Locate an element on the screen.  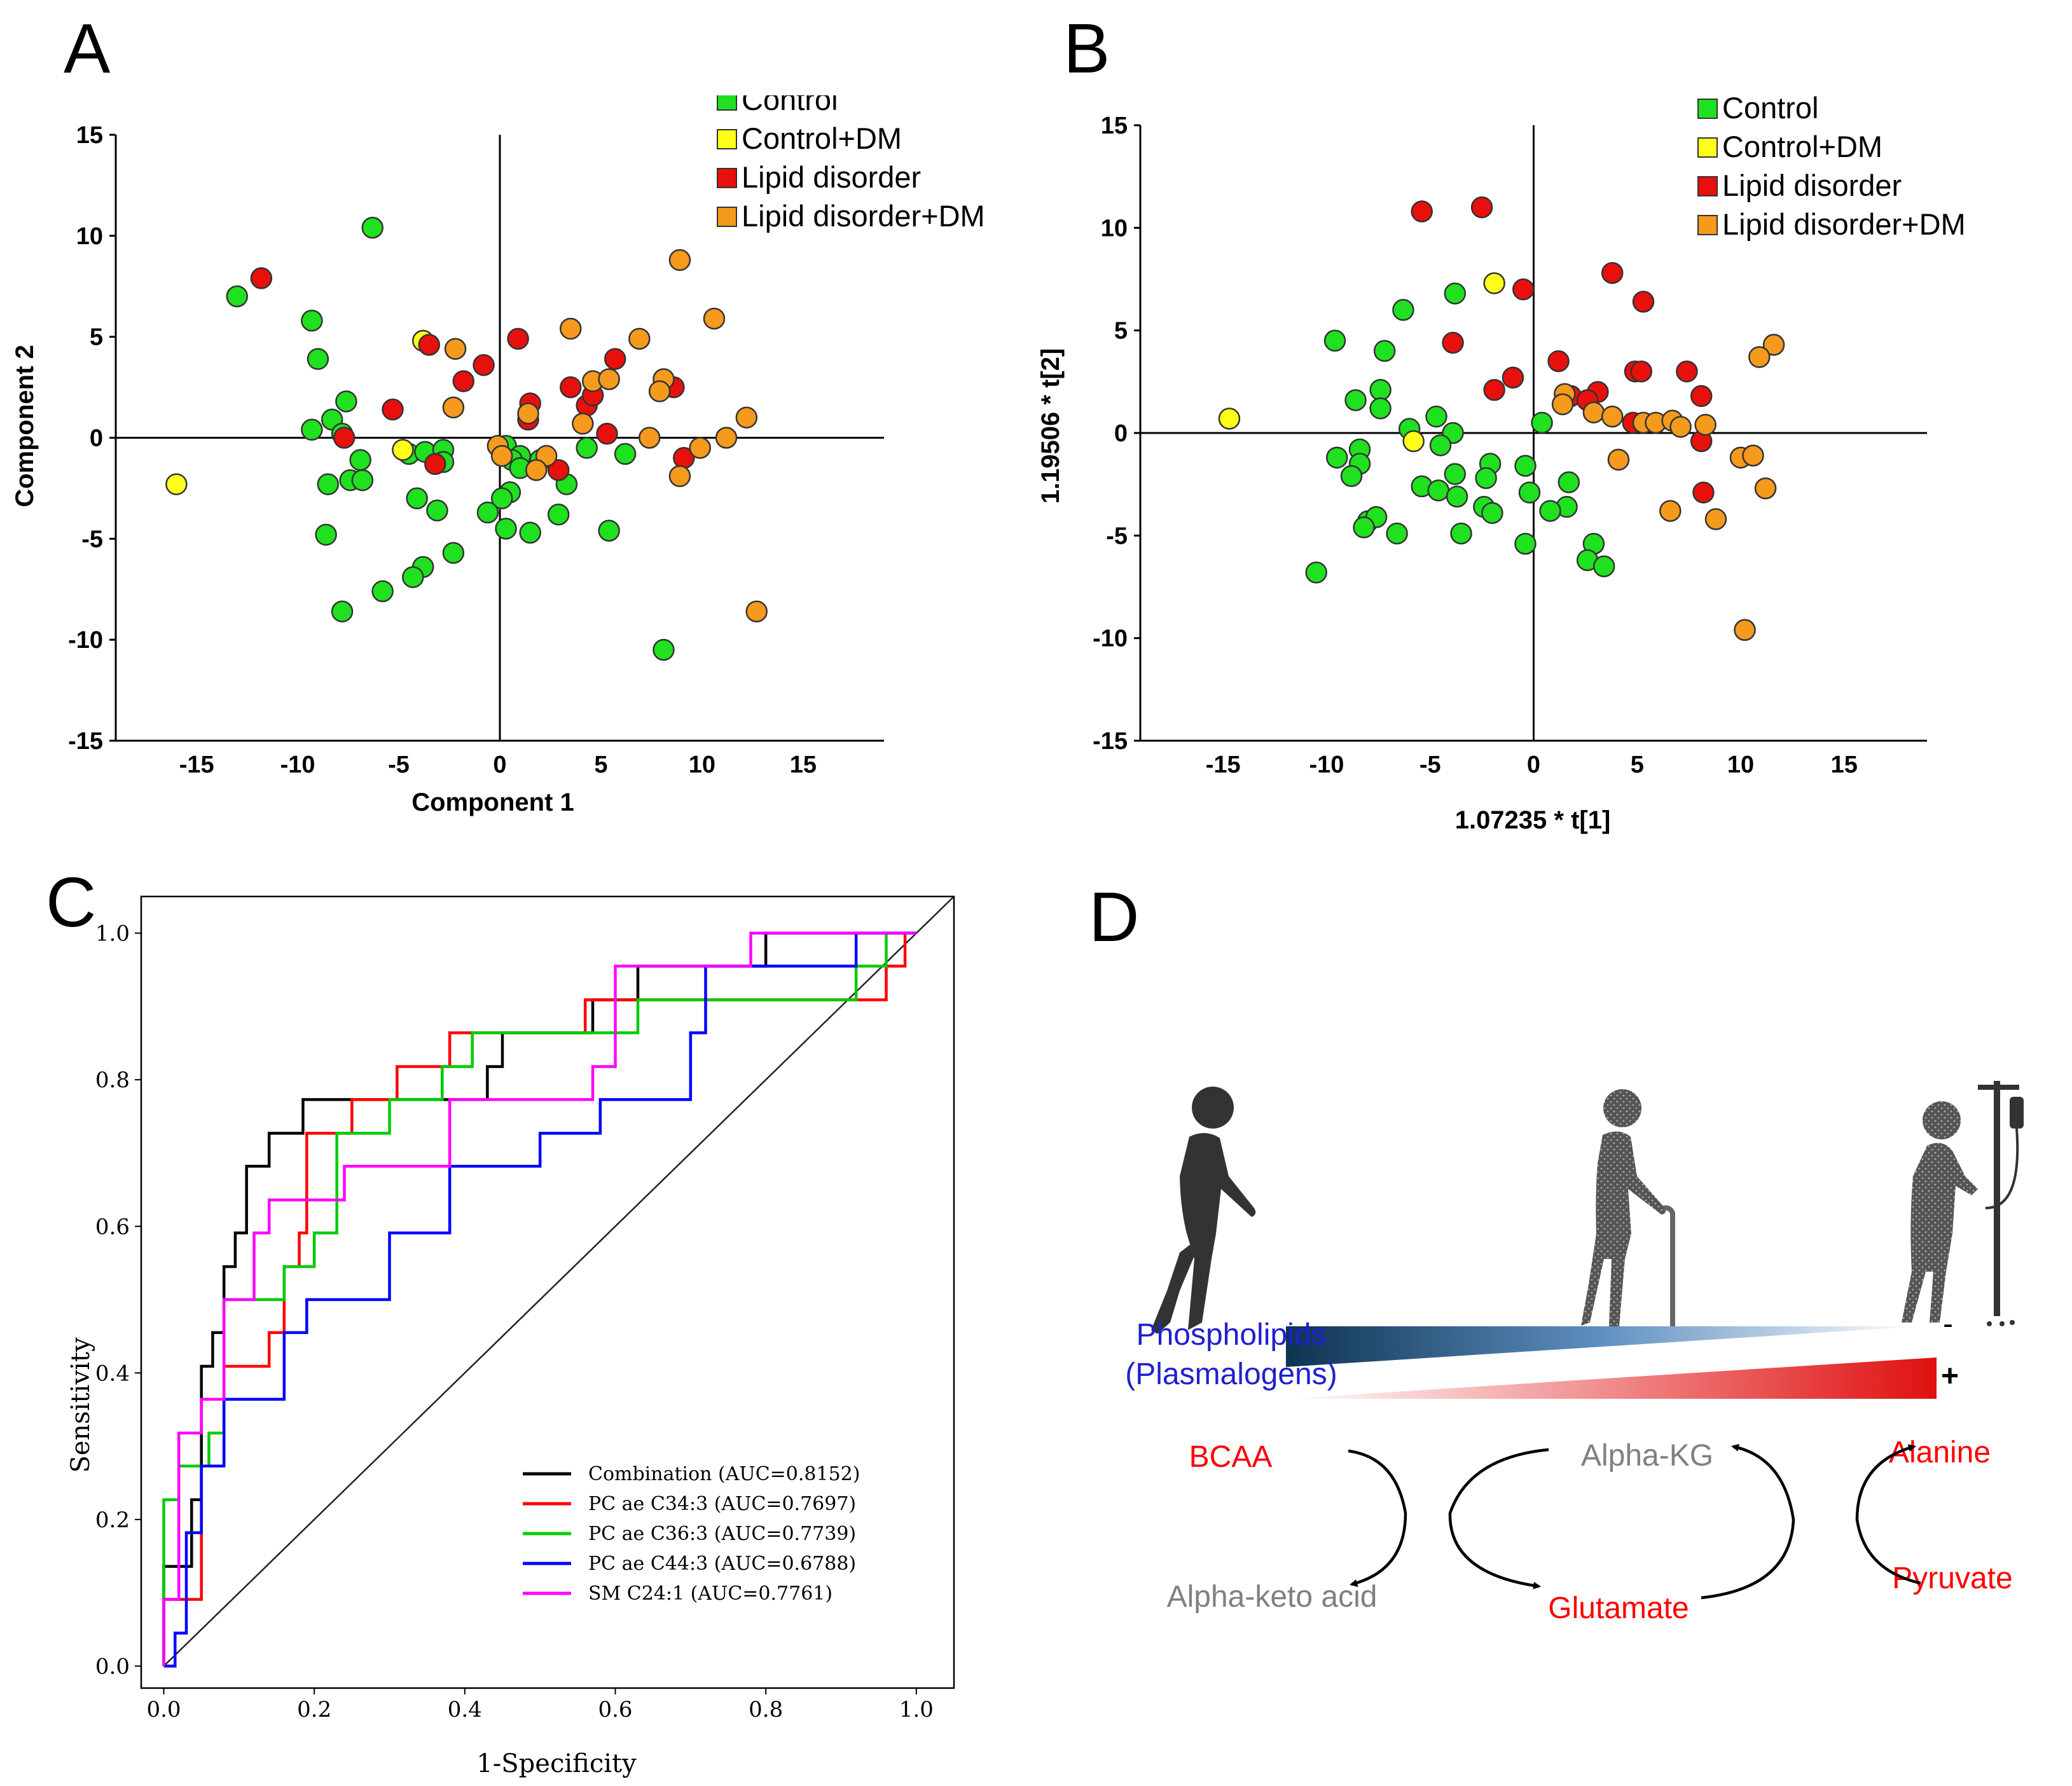
pyruvate-to-alanine-arrow is located at coordinates (1888, 1515).